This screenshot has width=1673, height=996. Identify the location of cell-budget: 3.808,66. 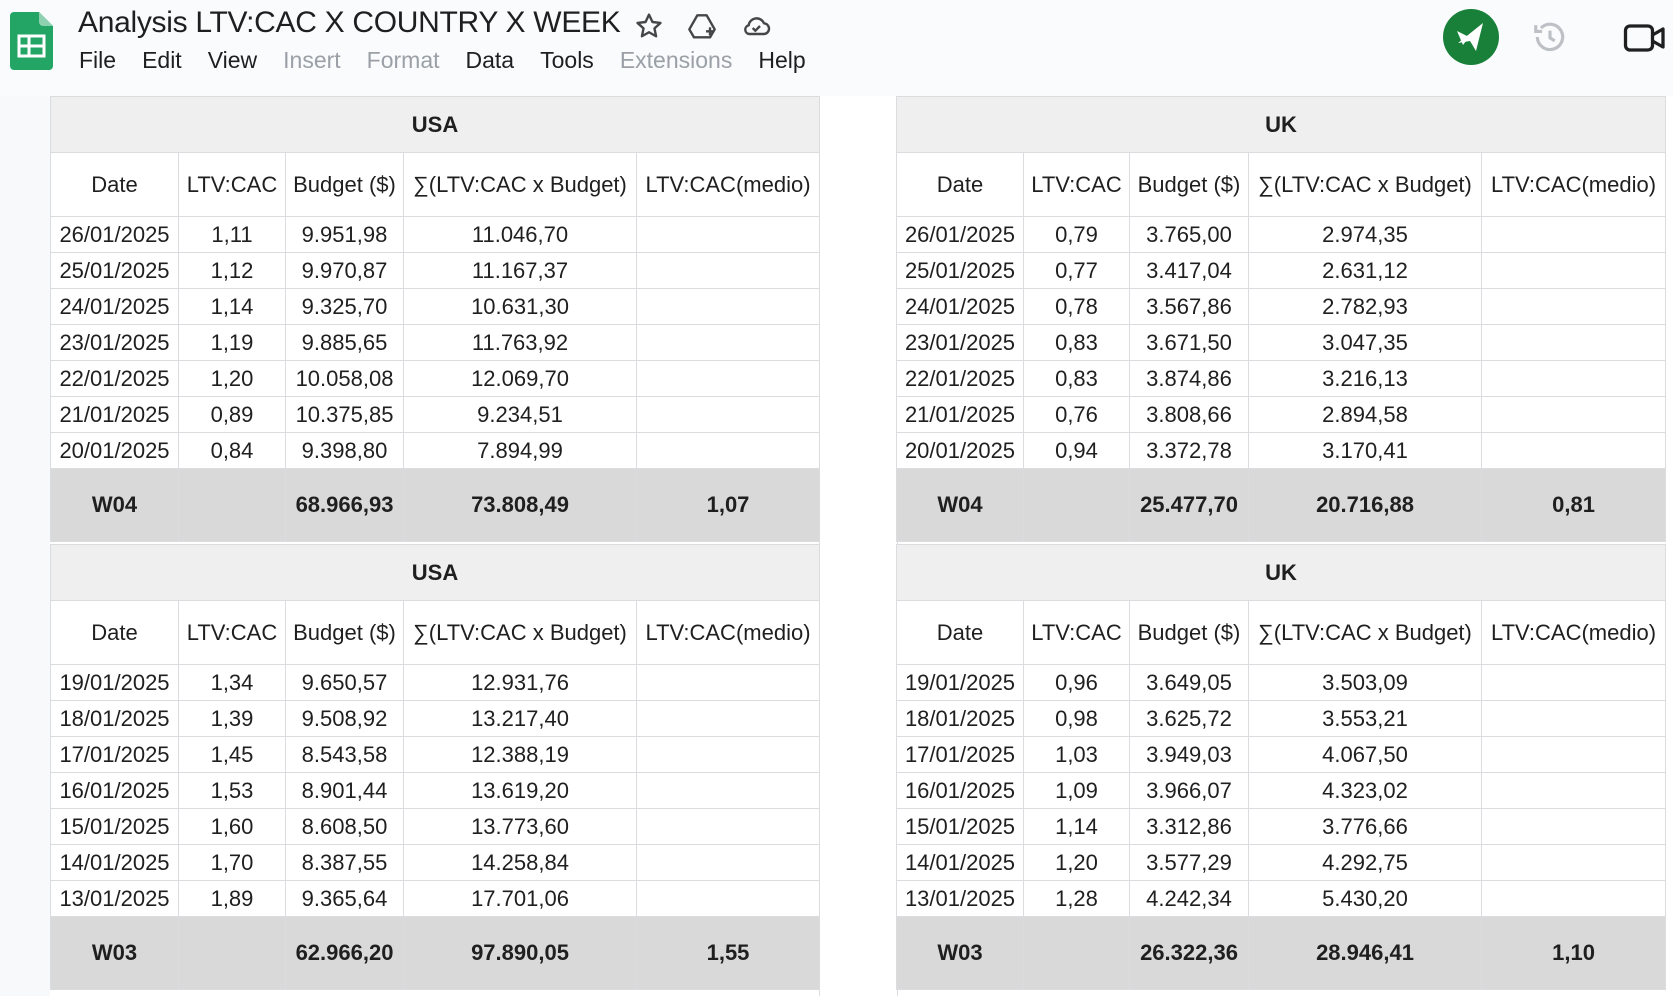
(1189, 414).